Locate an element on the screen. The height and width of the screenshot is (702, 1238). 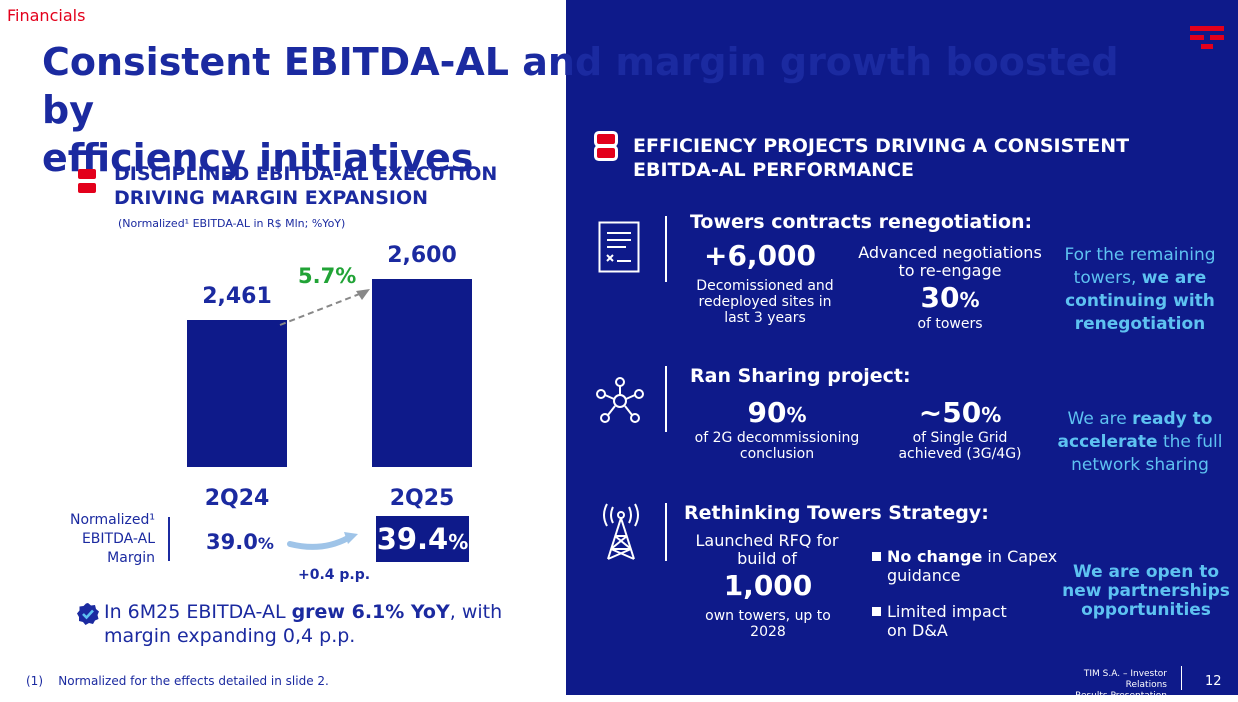
ran-stat2: ~50% is located at coordinates (960, 412).